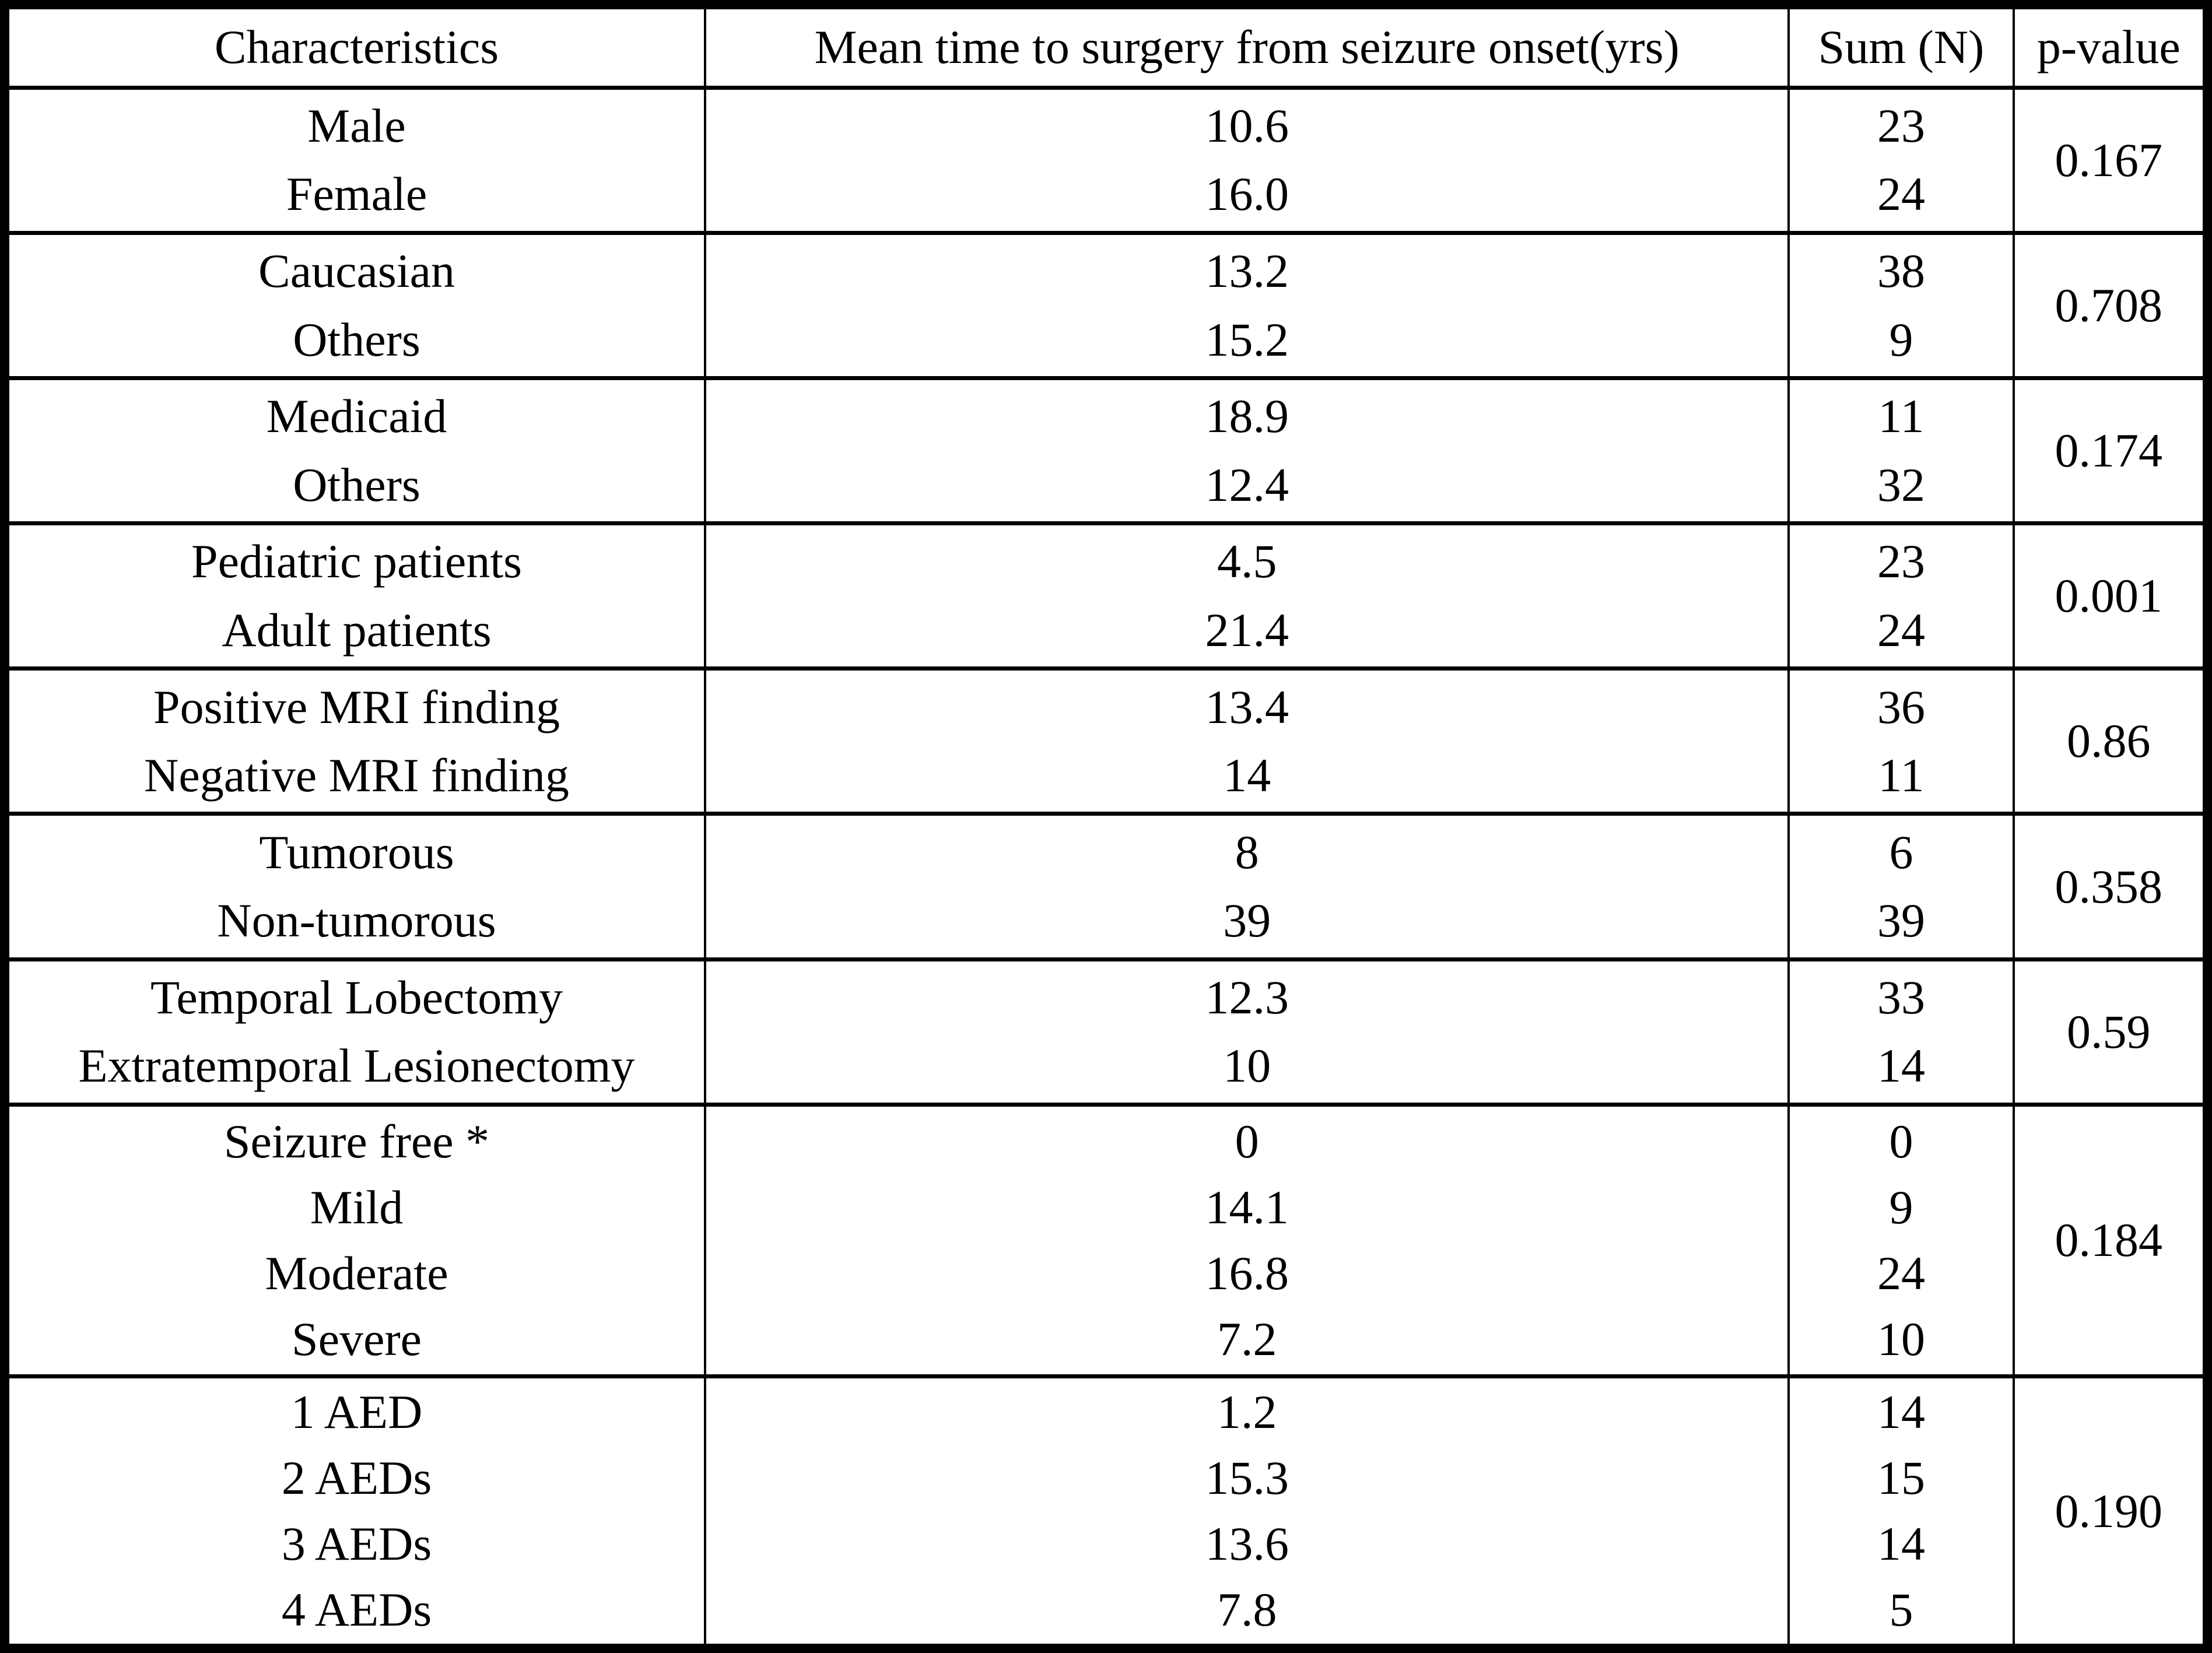  What do you see at coordinates (2110, 450) in the screenshot?
I see `p-value: 0.174` at bounding box center [2110, 450].